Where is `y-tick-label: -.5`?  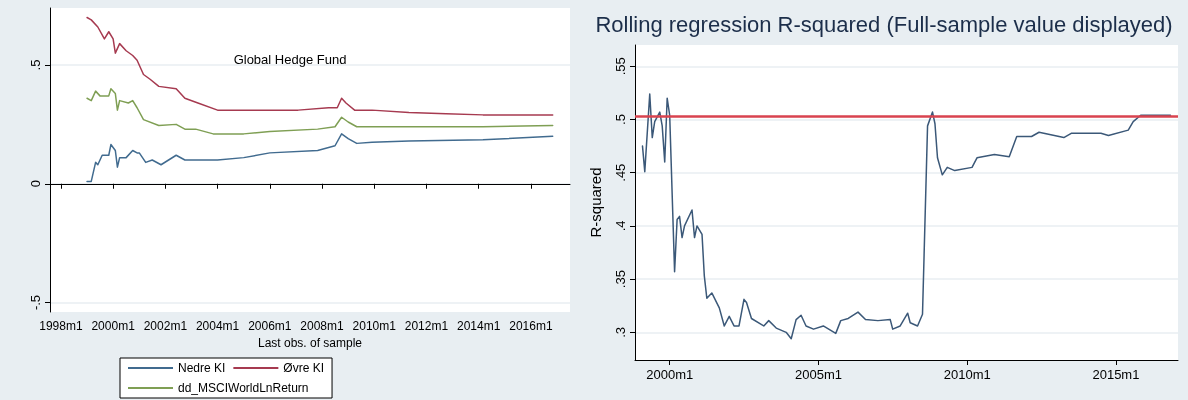 y-tick-label: -.5 is located at coordinates (35, 302).